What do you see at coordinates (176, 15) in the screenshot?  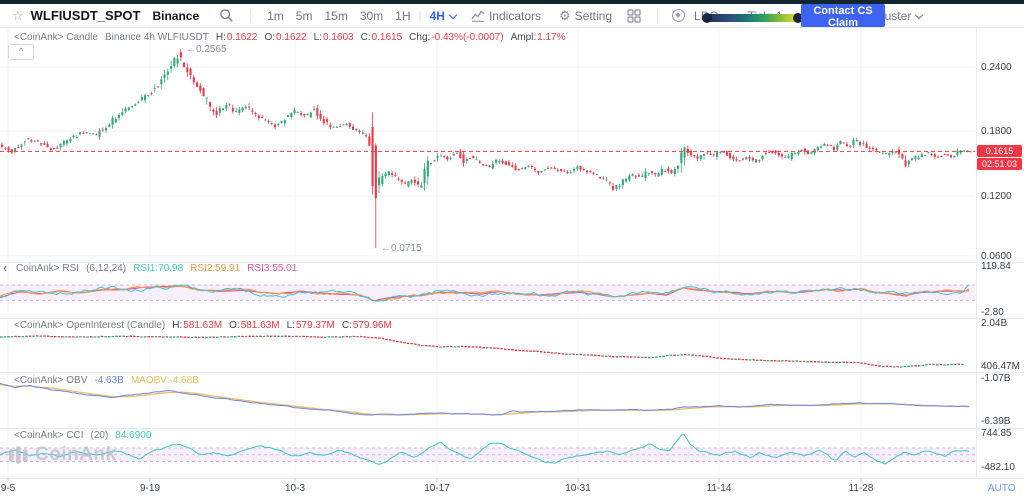 I see `exchange-name: Binance` at bounding box center [176, 15].